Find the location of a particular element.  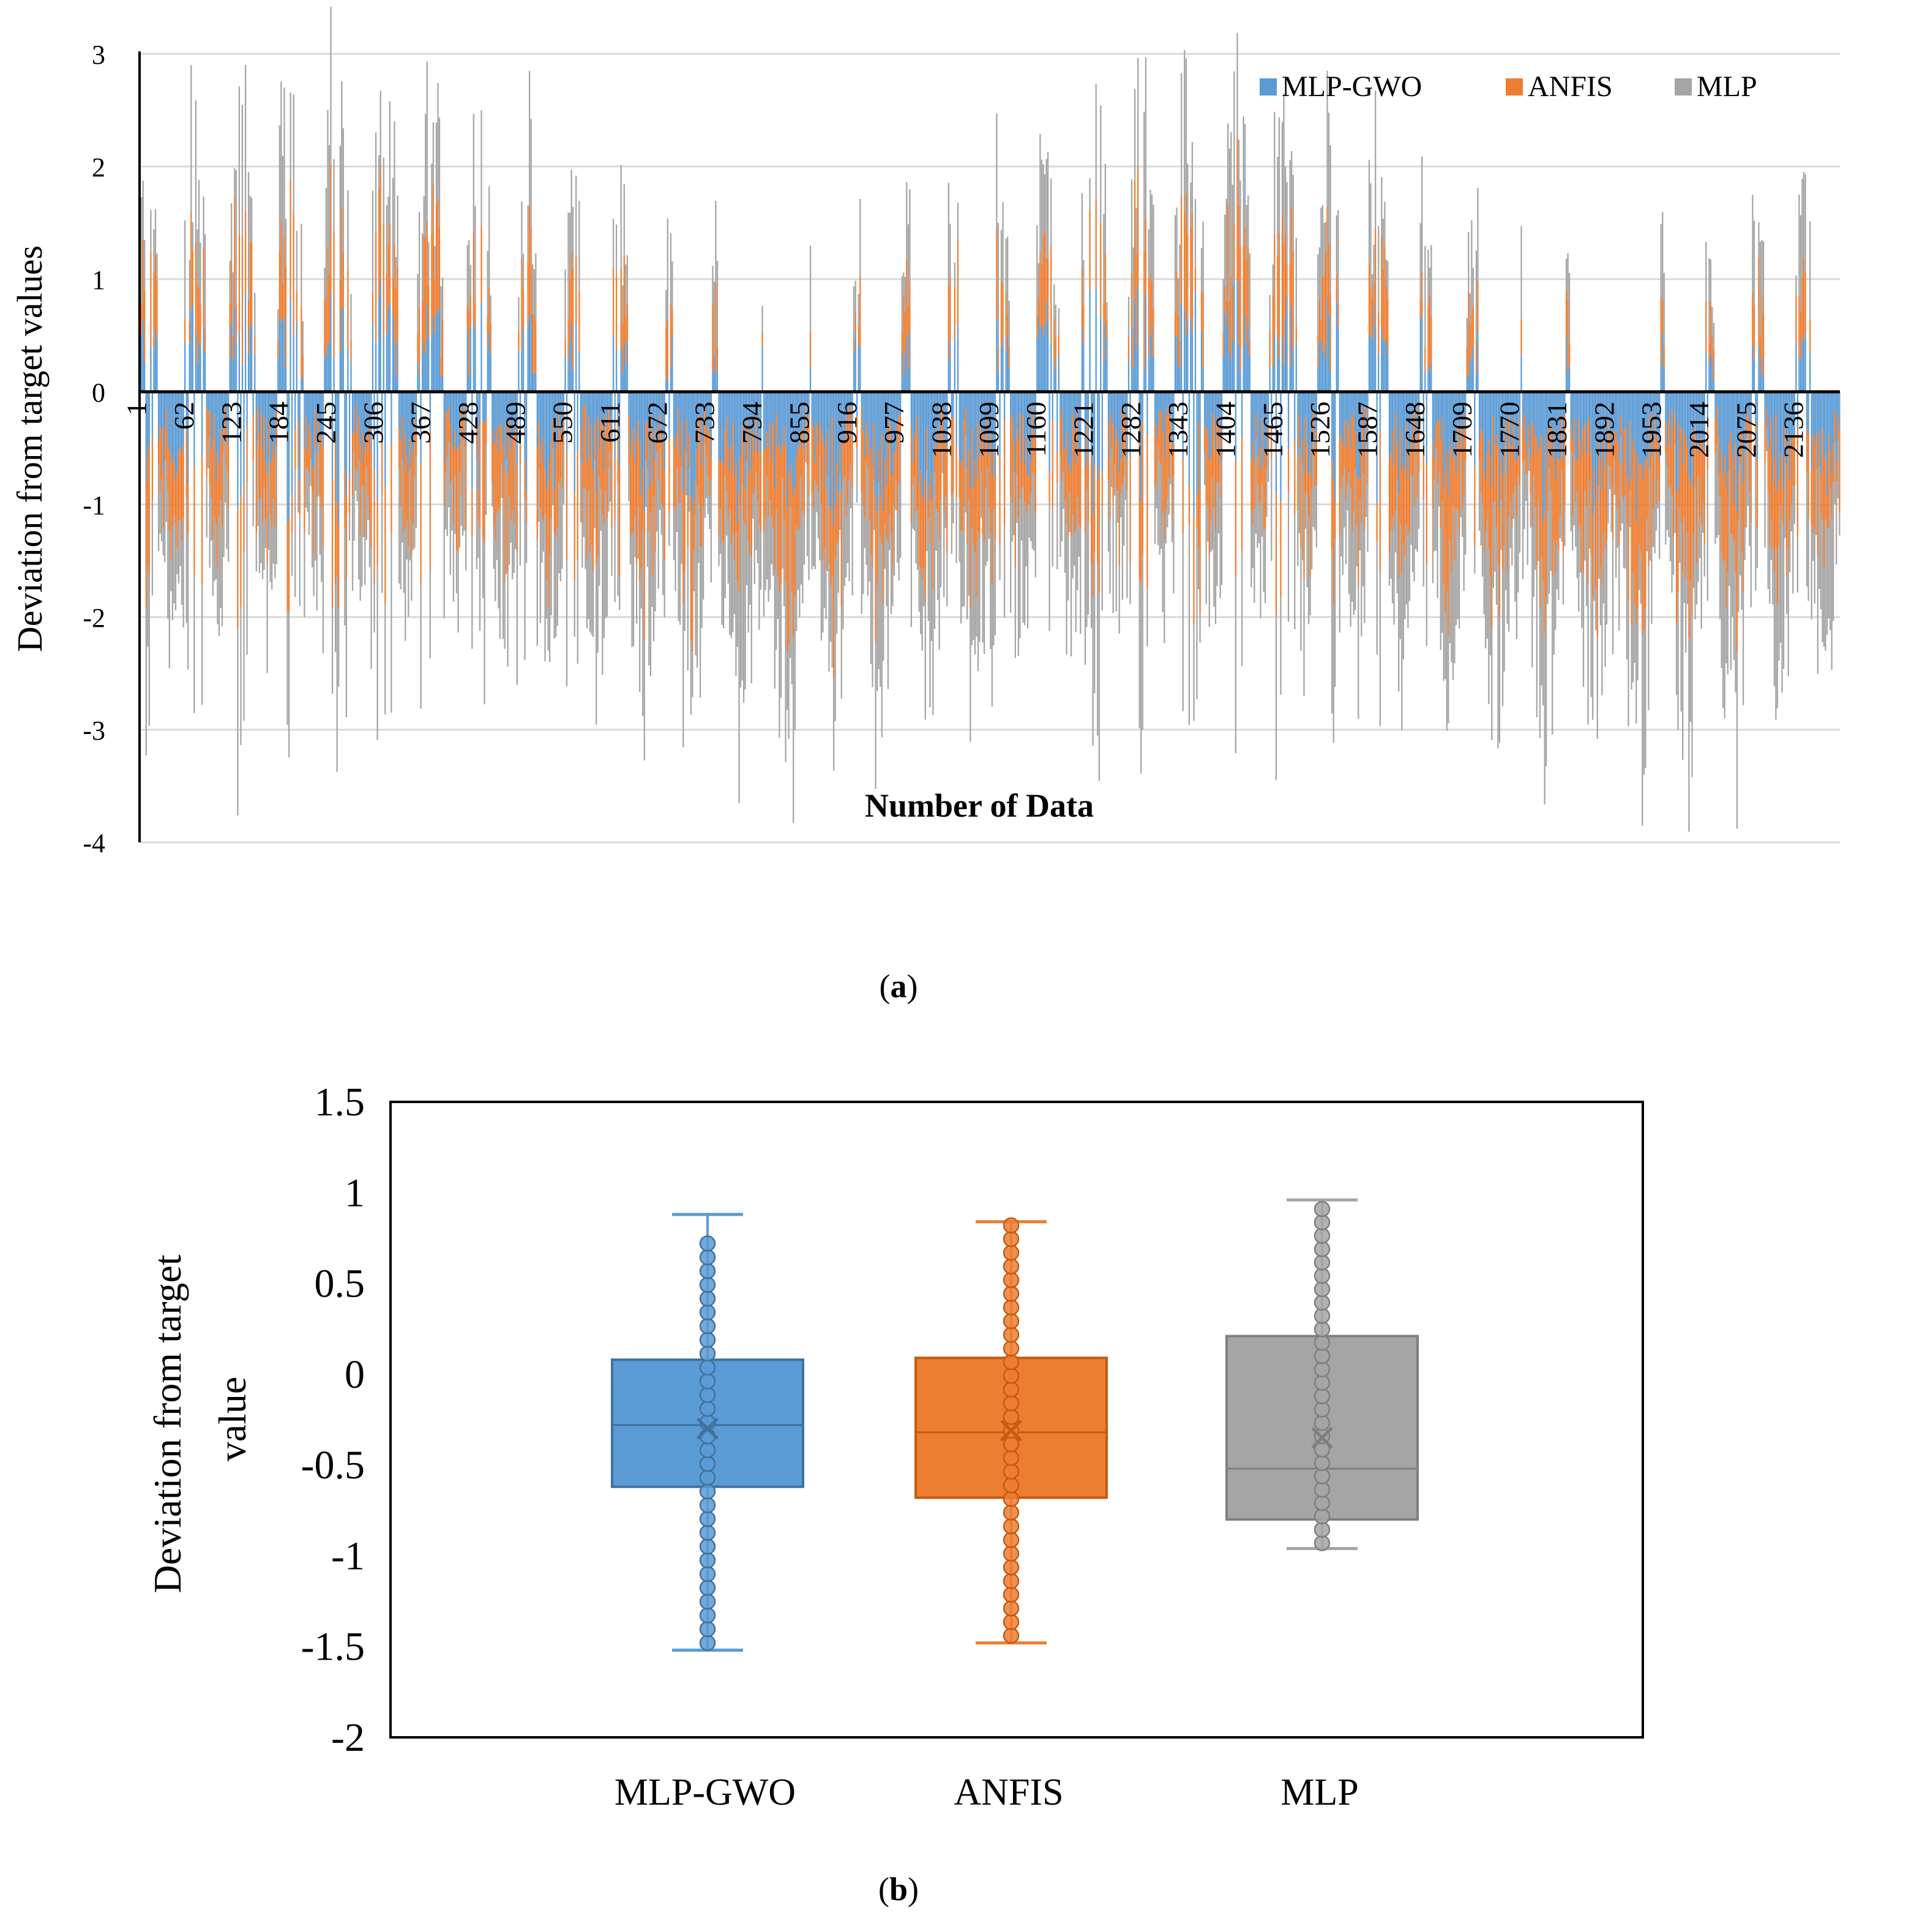

y-tick-label: 1.5 is located at coordinates (340, 1102).